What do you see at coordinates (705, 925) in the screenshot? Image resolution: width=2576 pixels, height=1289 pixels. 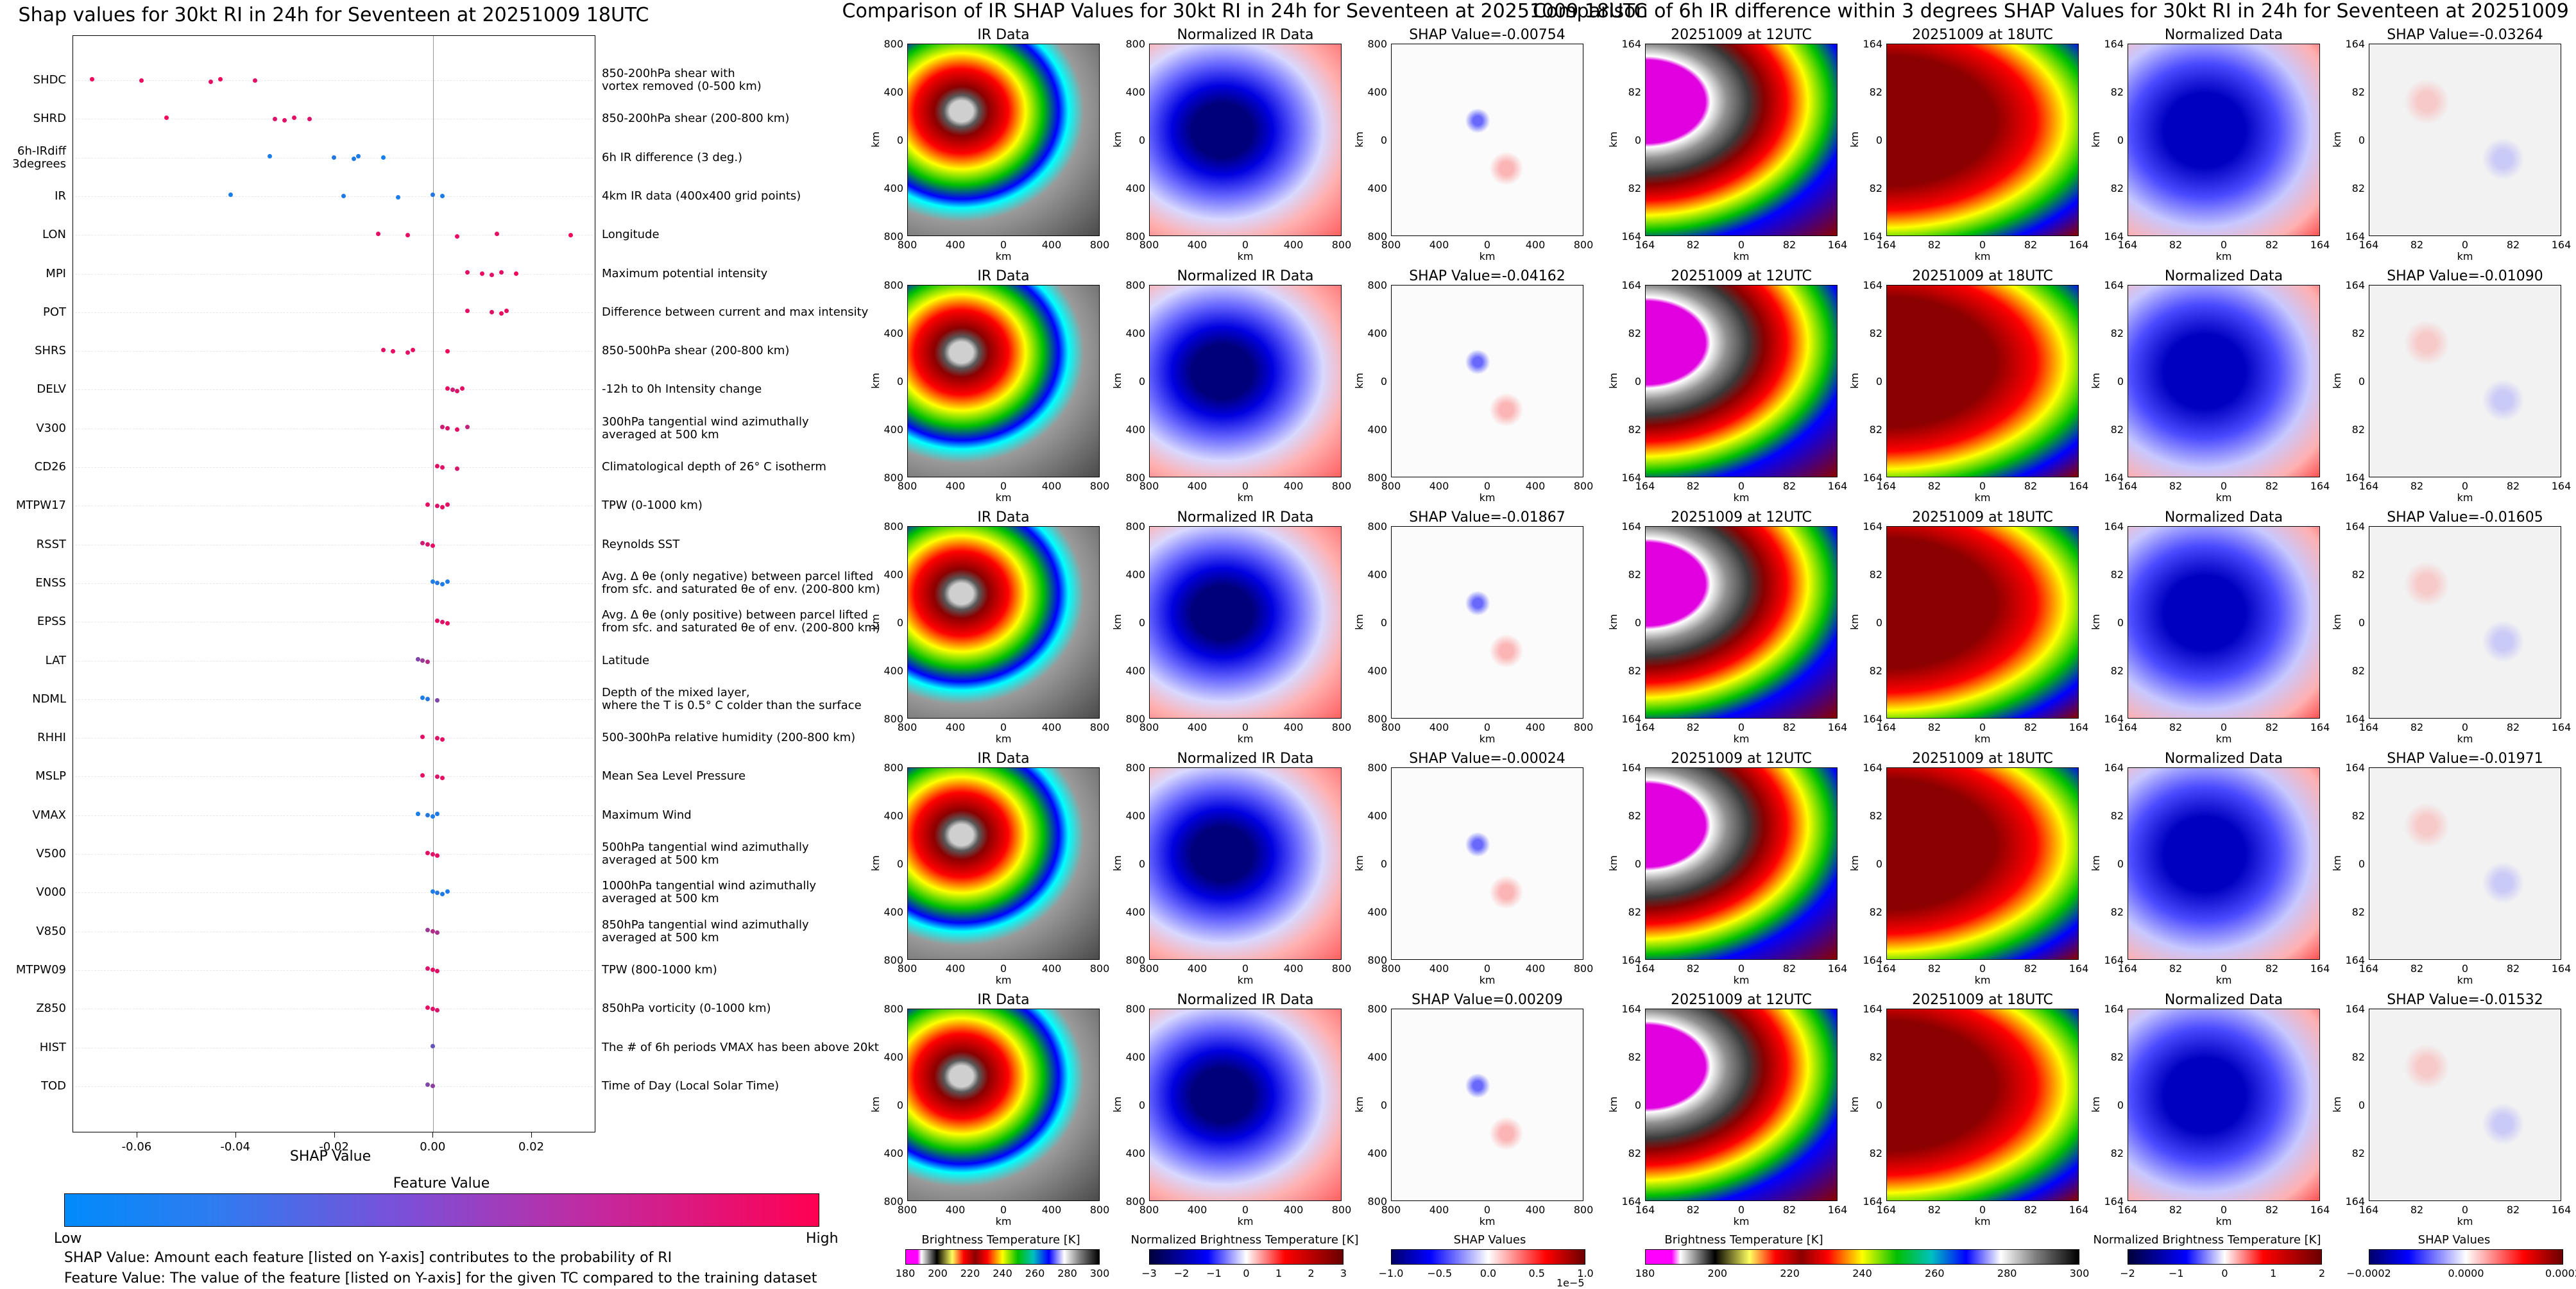 I see `feature-description: 850hPa tangential wind azimuthally` at bounding box center [705, 925].